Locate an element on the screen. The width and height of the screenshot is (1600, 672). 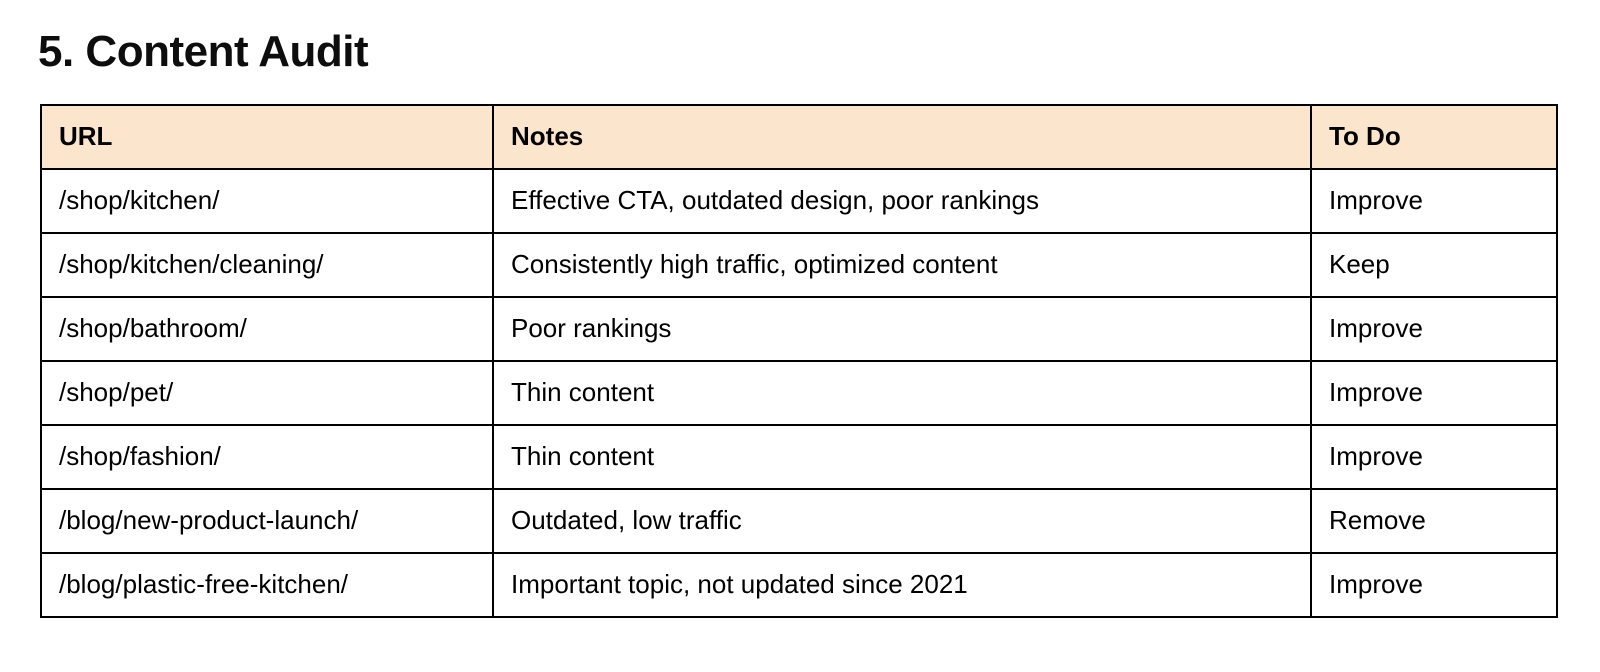
url-cell: /shop/kitchen/ is located at coordinates (267, 201).